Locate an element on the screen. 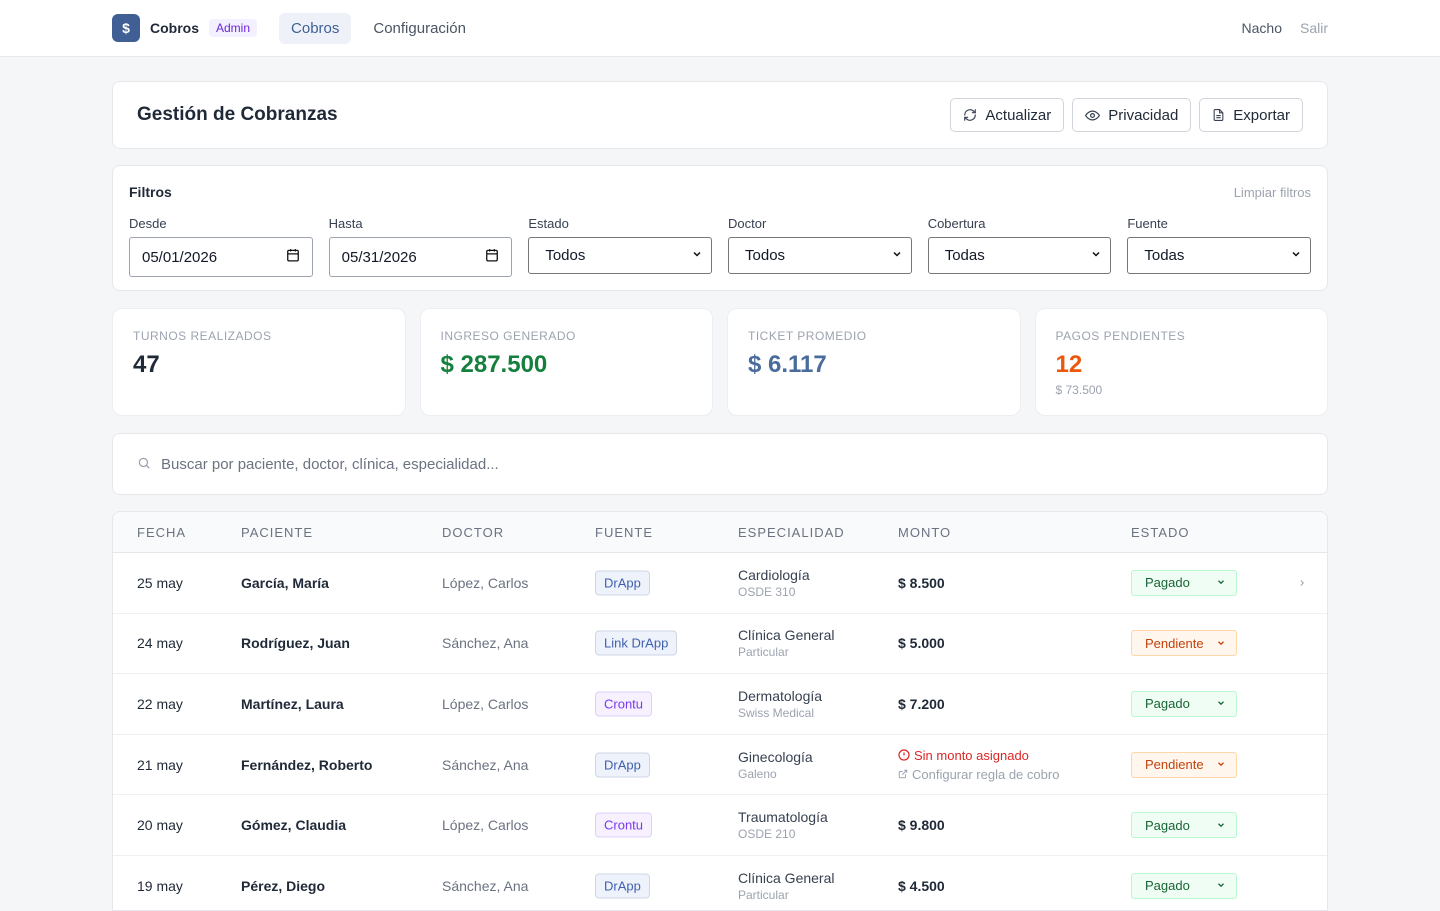 This screenshot has width=1440, height=911. row-specialty: Traumatología OSDE 210 is located at coordinates (783, 825).